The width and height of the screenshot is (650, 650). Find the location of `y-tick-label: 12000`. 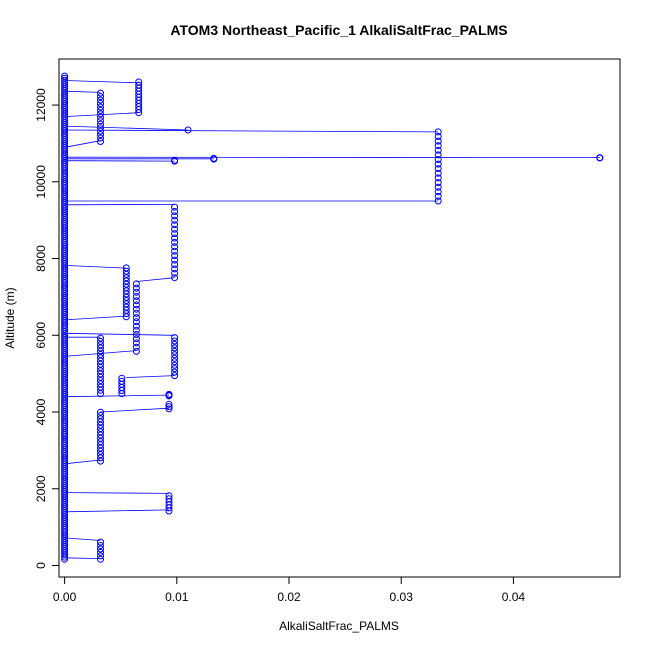

y-tick-label: 12000 is located at coordinates (41, 105).